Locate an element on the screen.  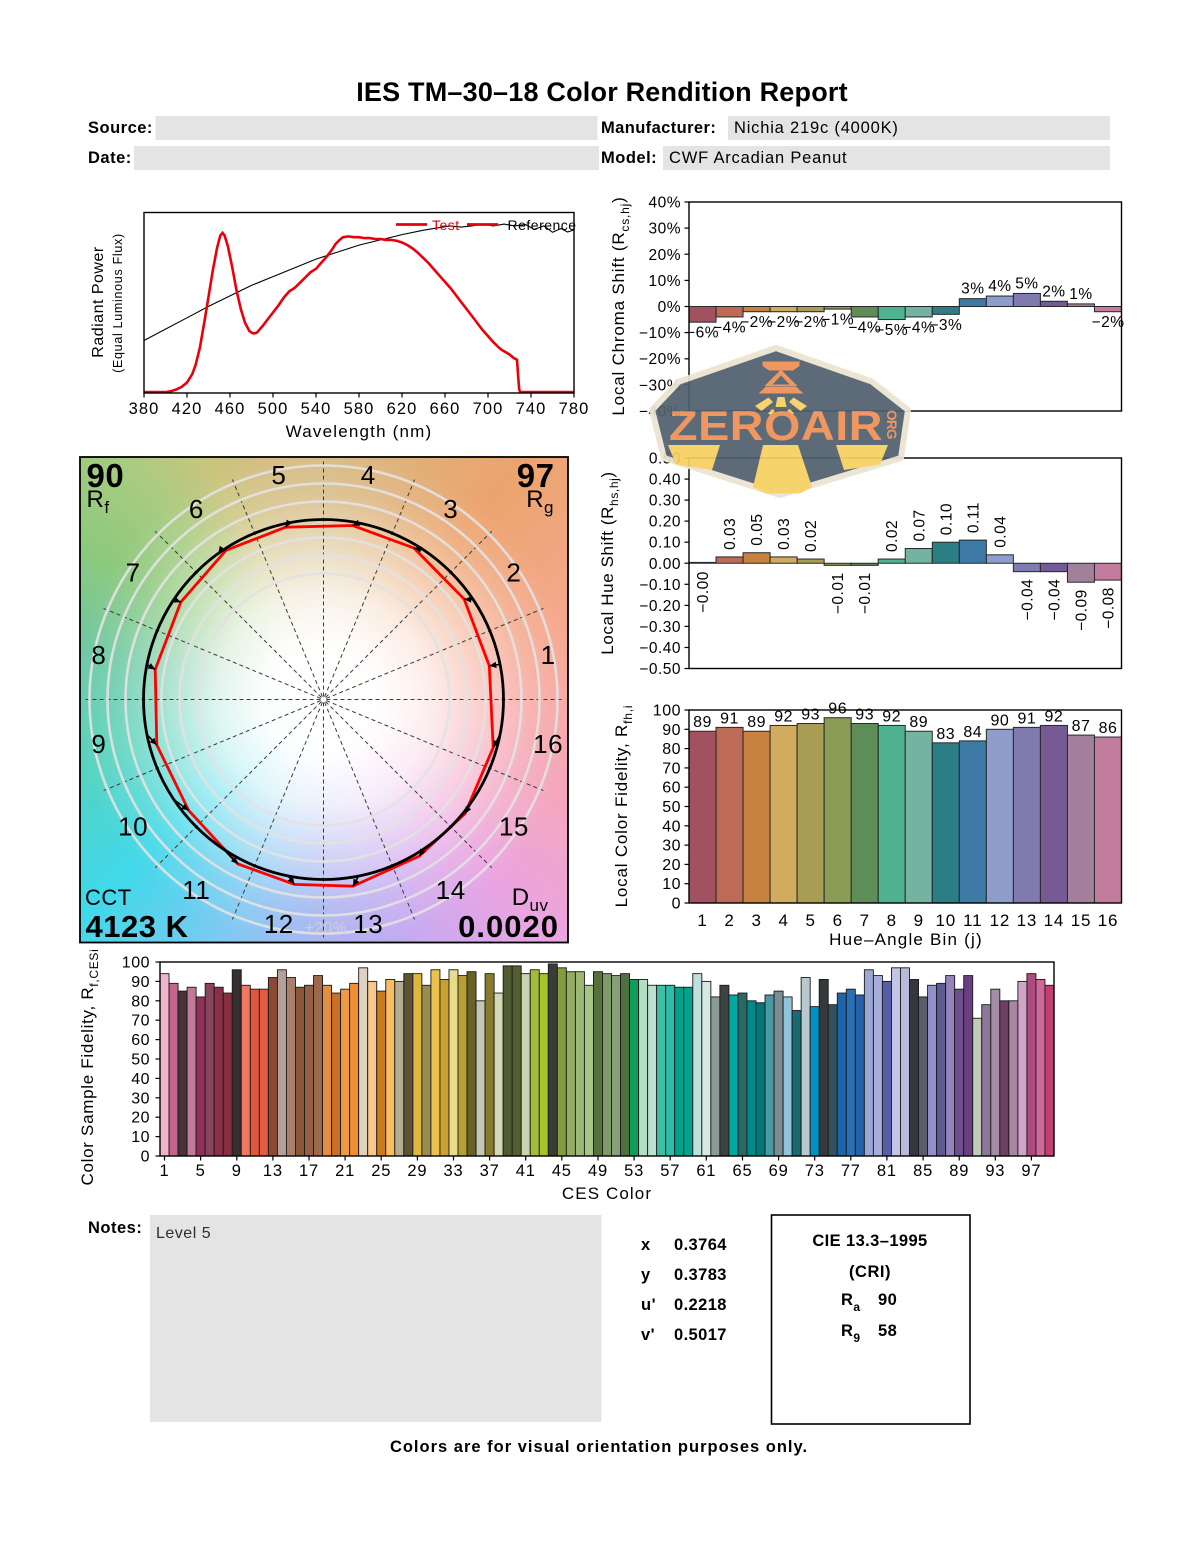
svg-text: −20% is located at coordinates (660, 359).